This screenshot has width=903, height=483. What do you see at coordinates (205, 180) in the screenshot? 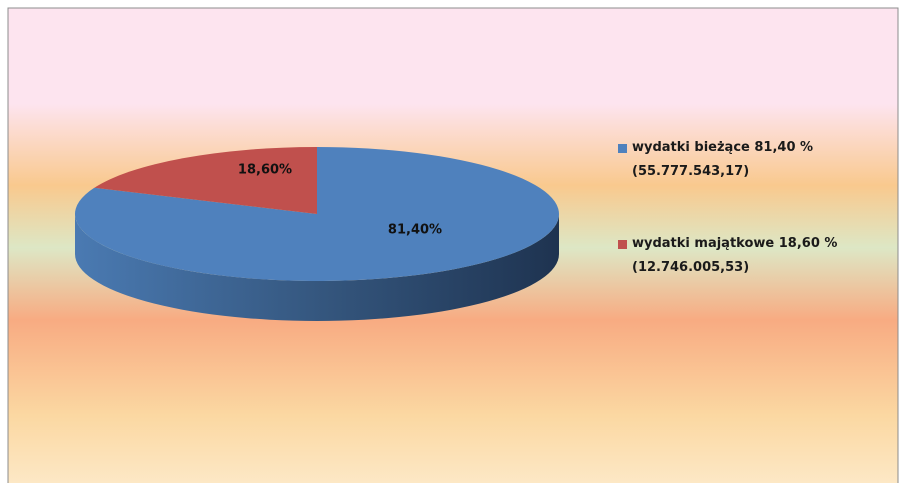
I see `pie-slice` at bounding box center [205, 180].